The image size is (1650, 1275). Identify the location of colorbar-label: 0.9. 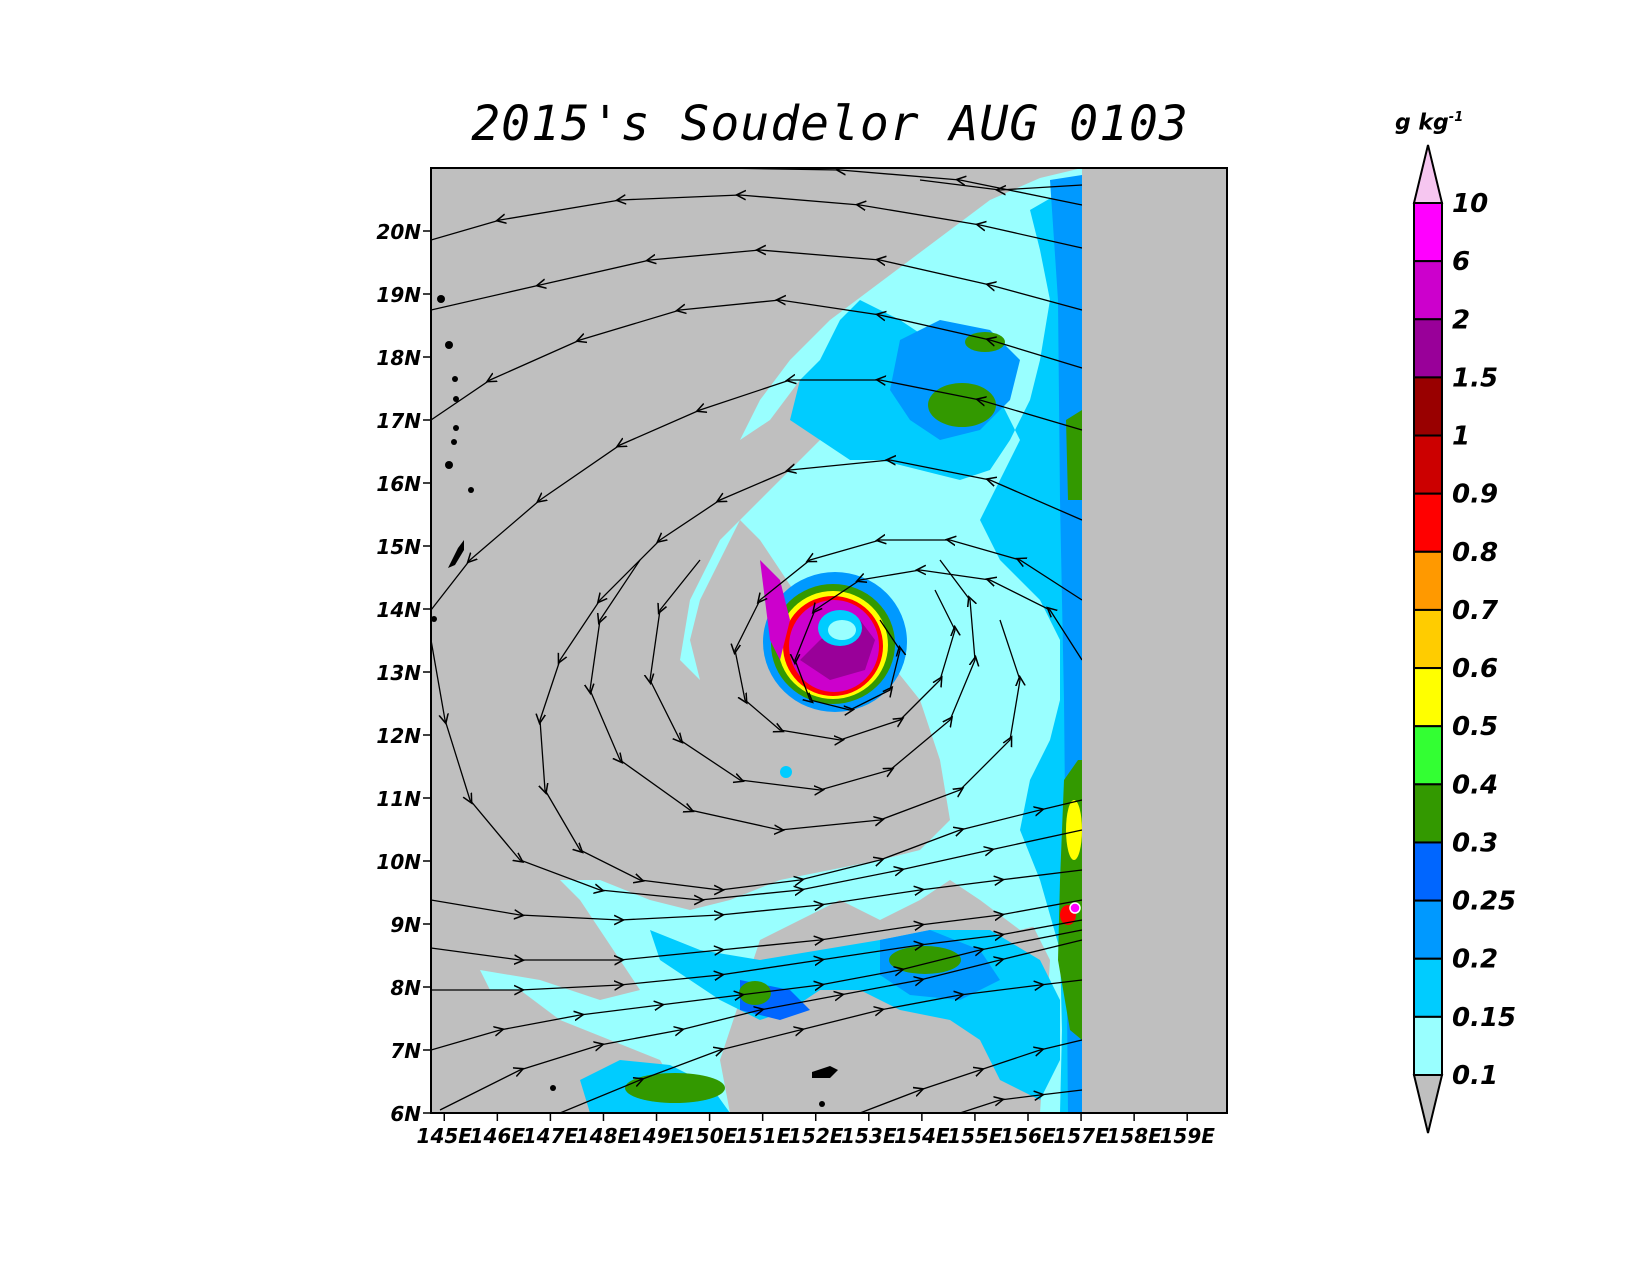
(1475, 495).